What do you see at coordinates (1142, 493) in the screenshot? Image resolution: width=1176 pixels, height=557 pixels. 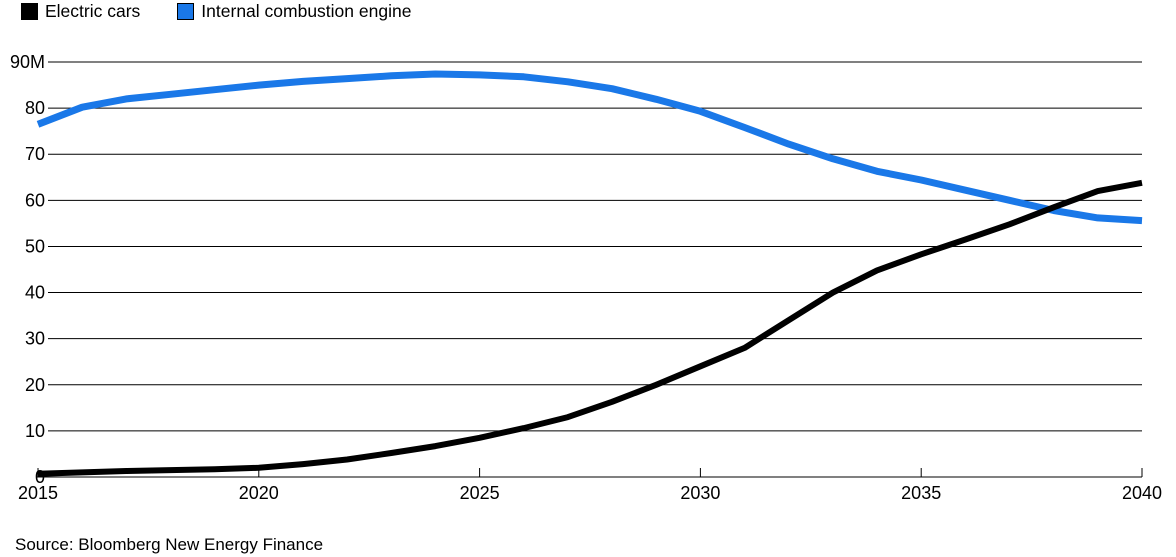 I see `x-tick-label: 2040` at bounding box center [1142, 493].